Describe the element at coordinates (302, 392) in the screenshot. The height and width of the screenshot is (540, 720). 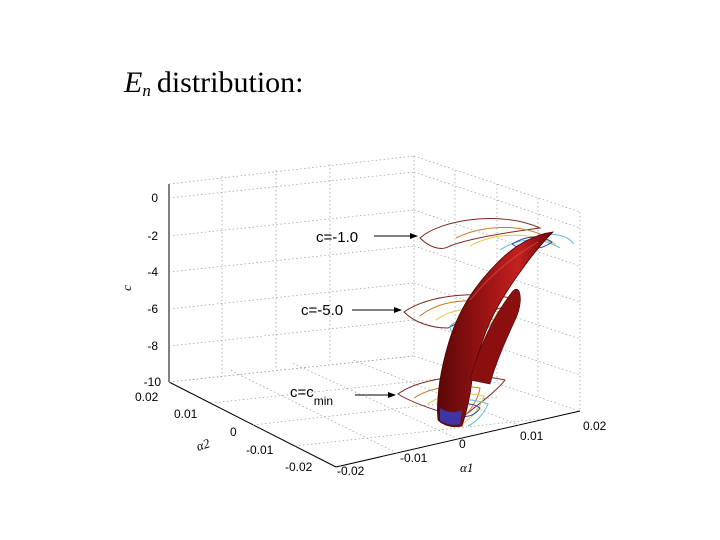
I see `annotation-c-min-main: c=c` at that location.